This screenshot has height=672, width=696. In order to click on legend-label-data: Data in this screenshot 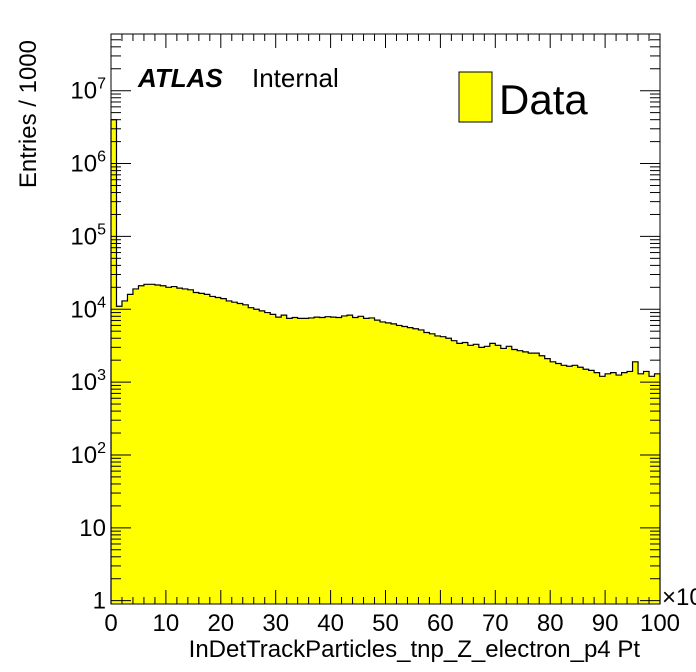, I will do `click(543, 99)`.